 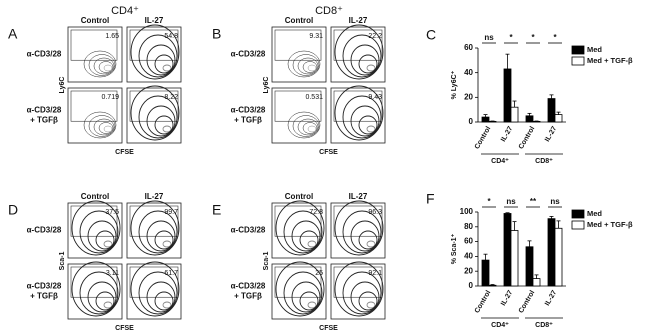 What do you see at coordinates (375, 212) in the screenshot?
I see `gate-value: 96.3` at bounding box center [375, 212].